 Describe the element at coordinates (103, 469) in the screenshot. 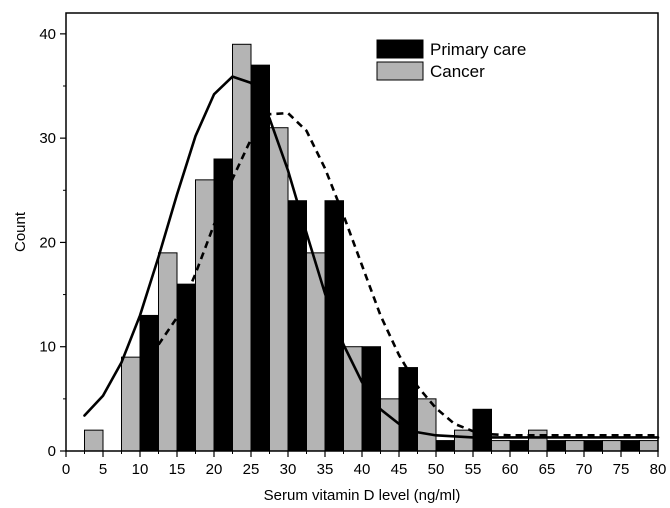

I see `x-tick-label: 5` at that location.